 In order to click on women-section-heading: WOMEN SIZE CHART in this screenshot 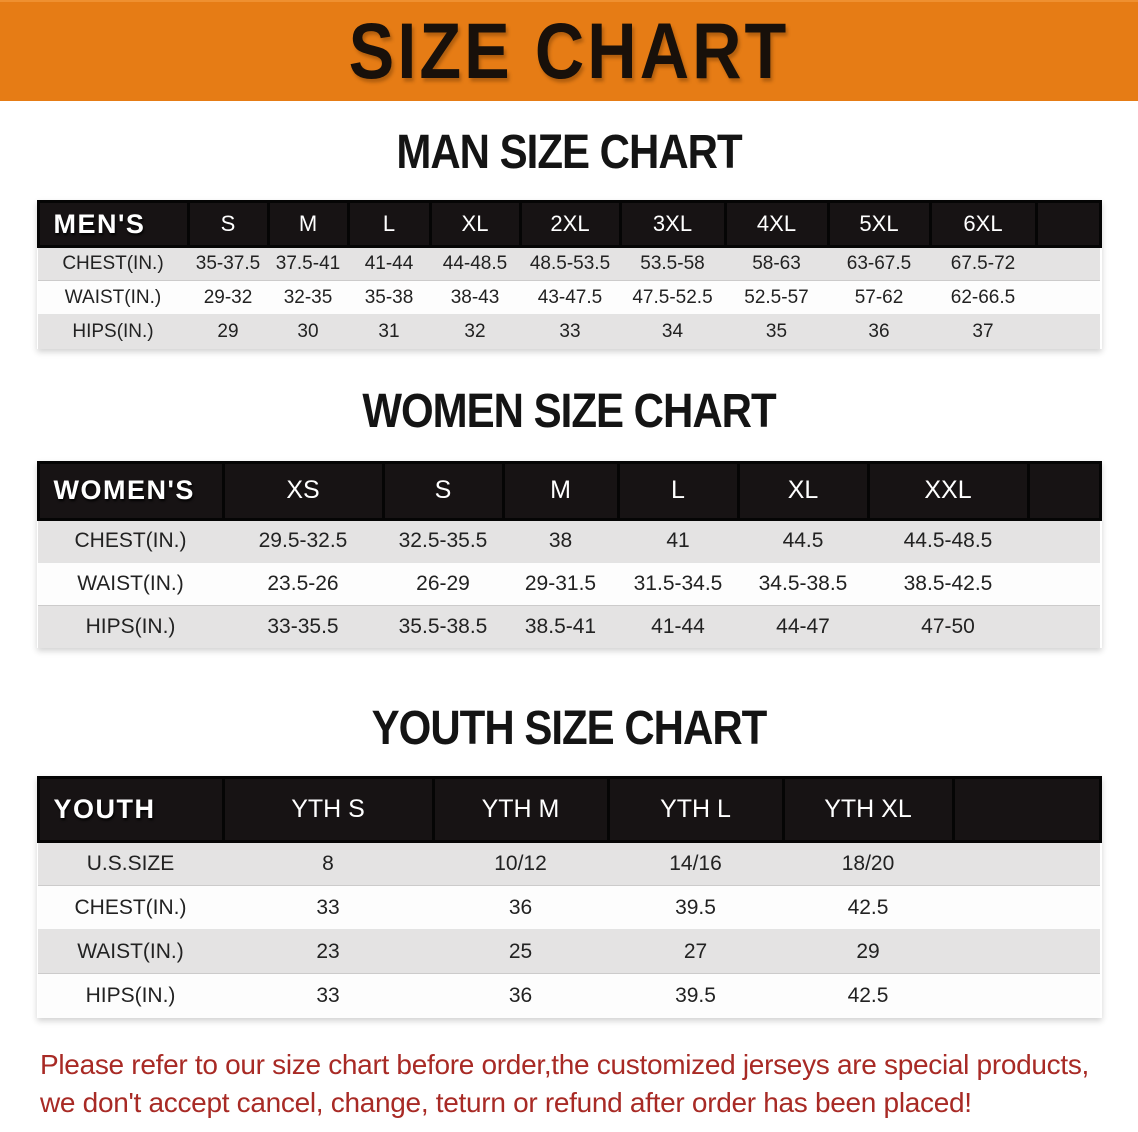, I will do `click(569, 409)`.